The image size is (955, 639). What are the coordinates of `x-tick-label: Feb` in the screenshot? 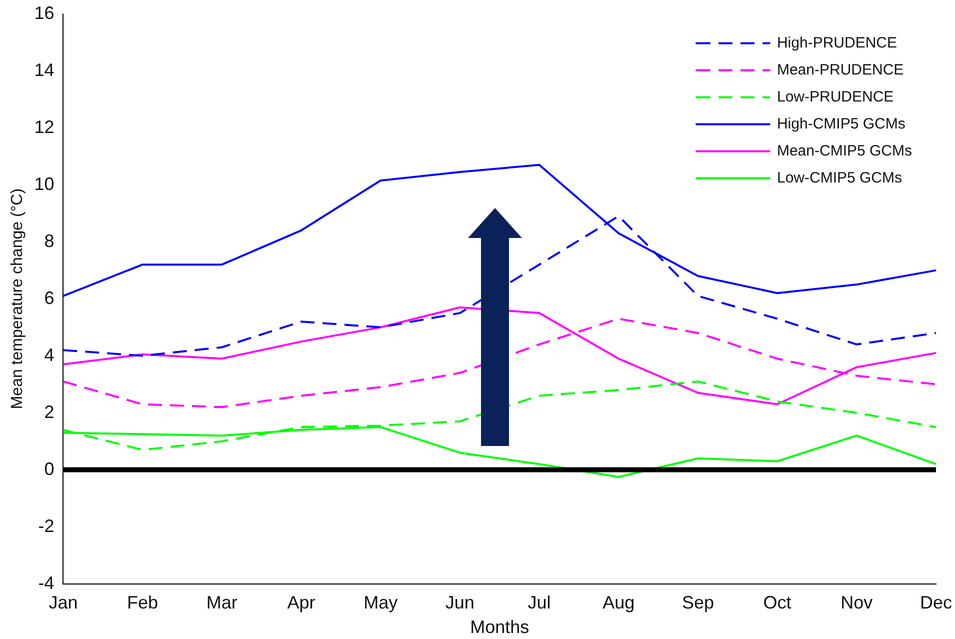 It's located at (142, 602).